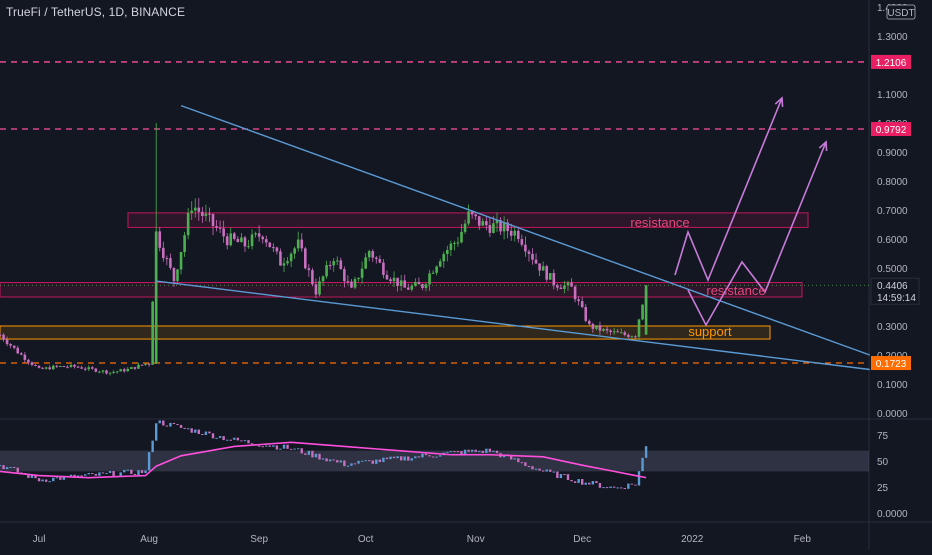  What do you see at coordinates (892, 95) in the screenshot?
I see `y-tick-label: 1.1000` at bounding box center [892, 95].